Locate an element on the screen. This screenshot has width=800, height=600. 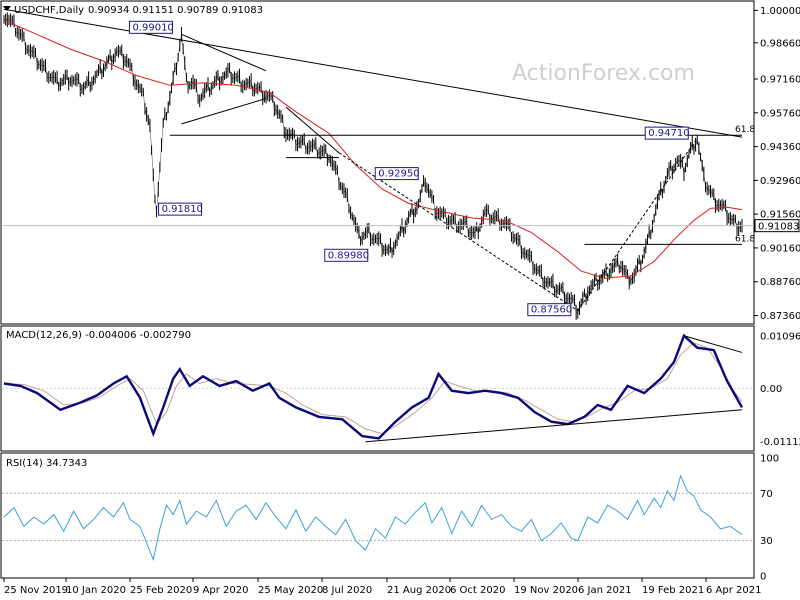
macd-label: MACD(12,26,9) -0.004006 -0.002790 is located at coordinates (98, 335).